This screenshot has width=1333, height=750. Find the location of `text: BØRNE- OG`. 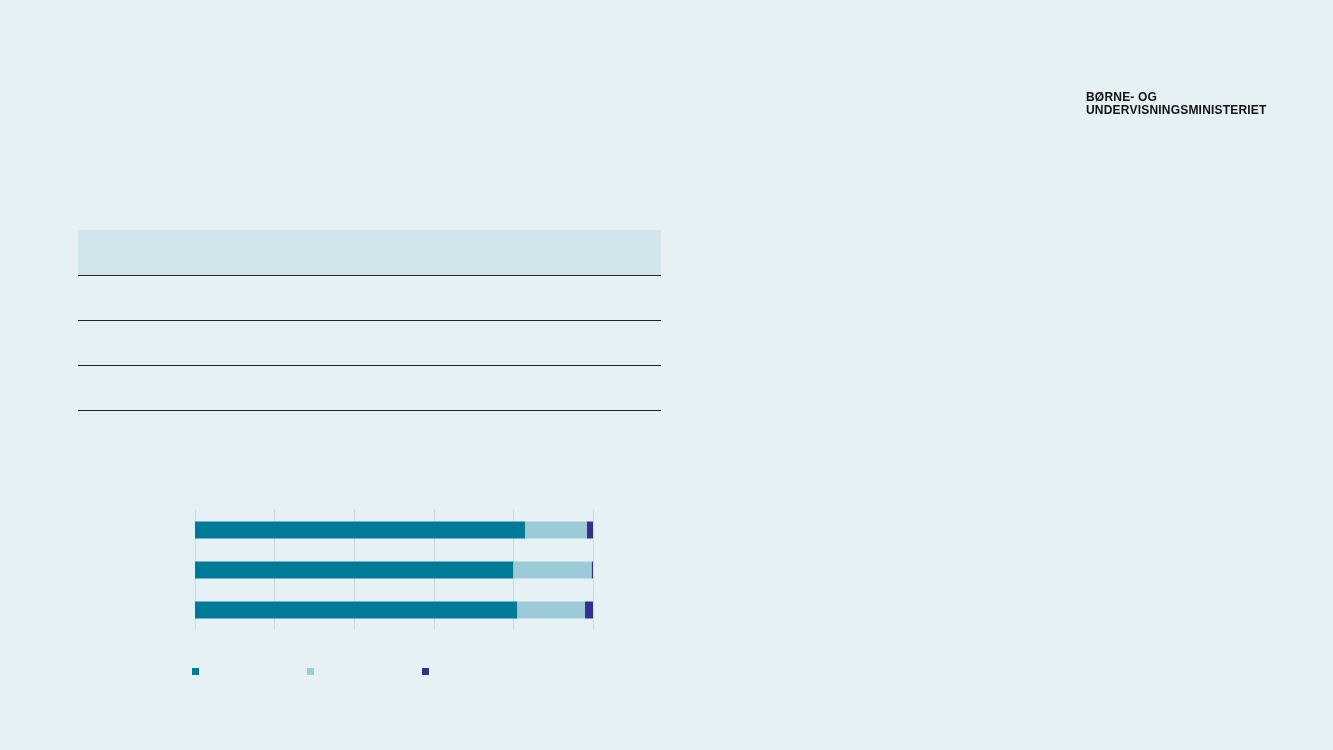

text: BØRNE- OG is located at coordinates (1122, 97).